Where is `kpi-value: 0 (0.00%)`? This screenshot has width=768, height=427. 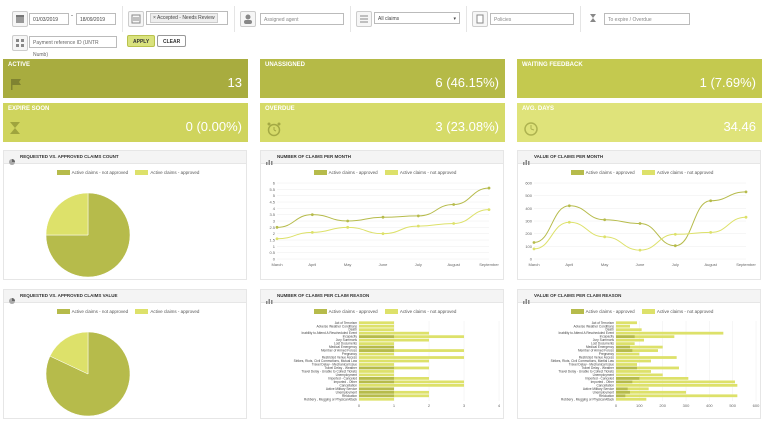
kpi-value: 0 (0.00%) is located at coordinates (213, 126).